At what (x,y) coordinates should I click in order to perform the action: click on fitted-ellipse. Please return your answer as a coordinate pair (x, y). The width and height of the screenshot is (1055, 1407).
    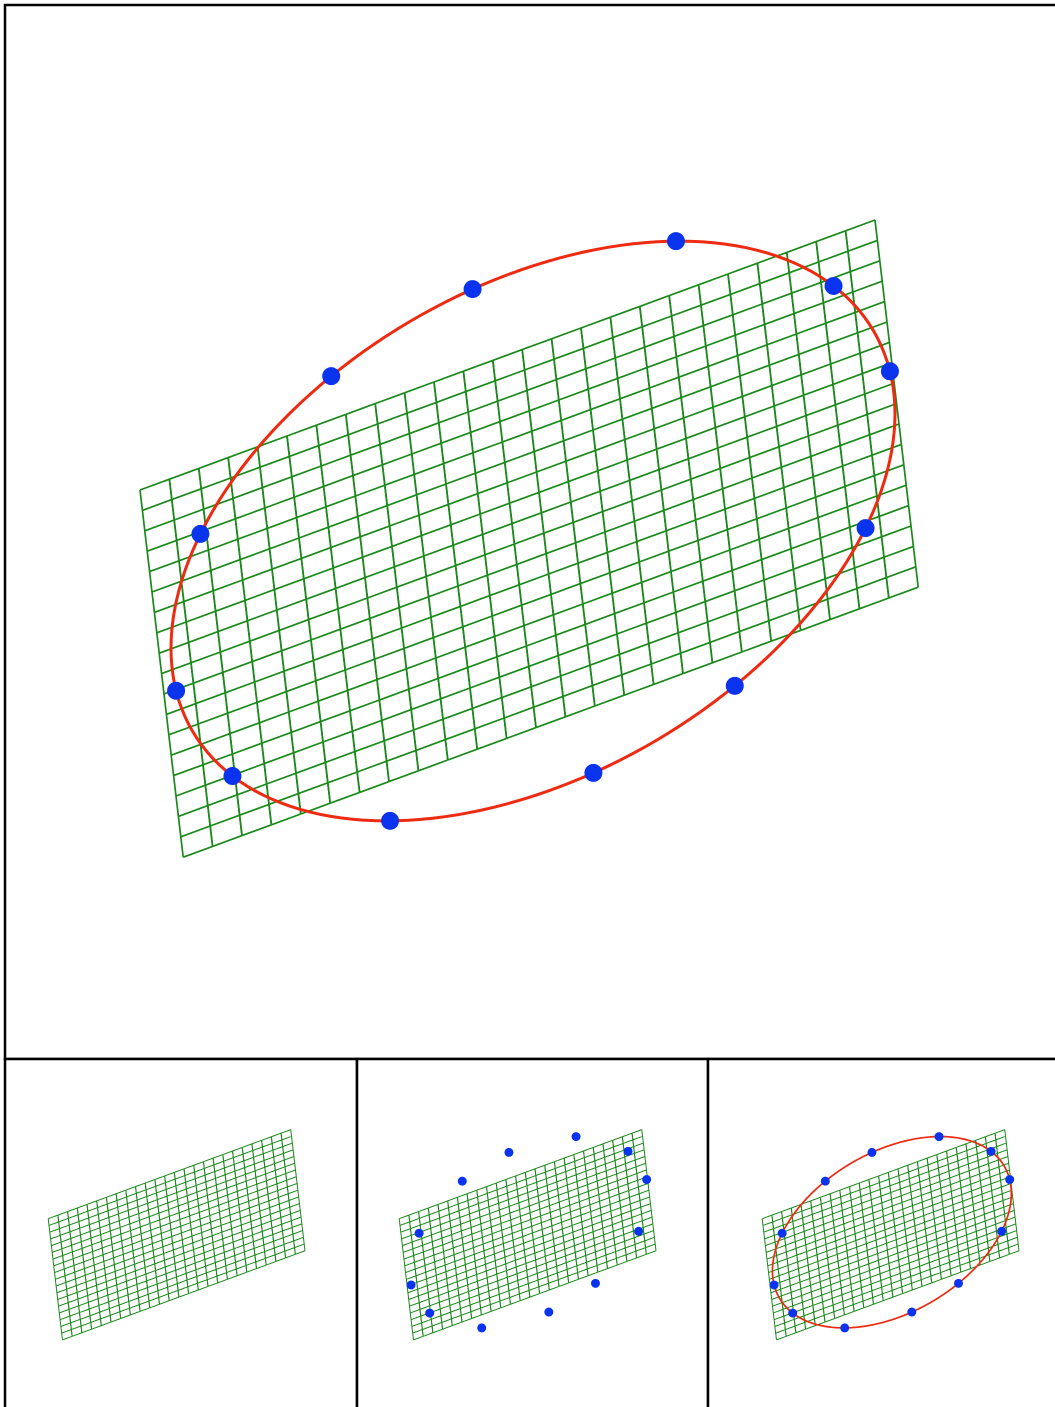
    Looking at the image, I should click on (892, 1232).